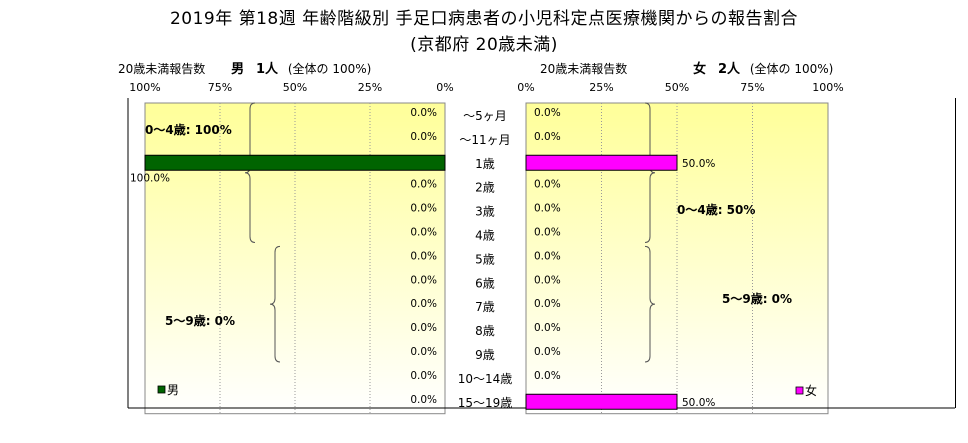  I want to click on female-x-tick-label: 0%, so click(525, 87).